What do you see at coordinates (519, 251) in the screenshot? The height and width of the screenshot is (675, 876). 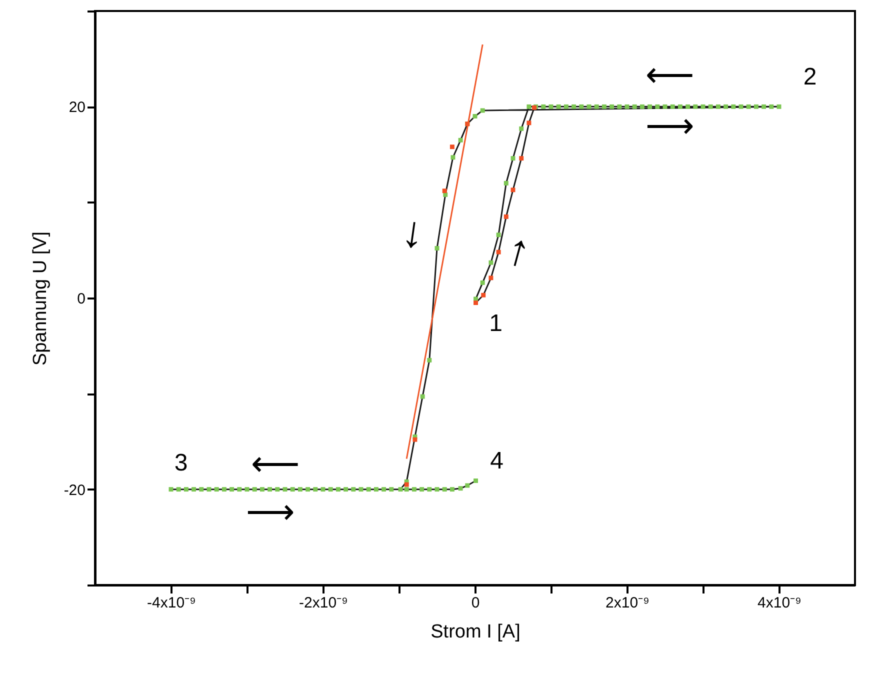 I see `annotation: ↑` at bounding box center [519, 251].